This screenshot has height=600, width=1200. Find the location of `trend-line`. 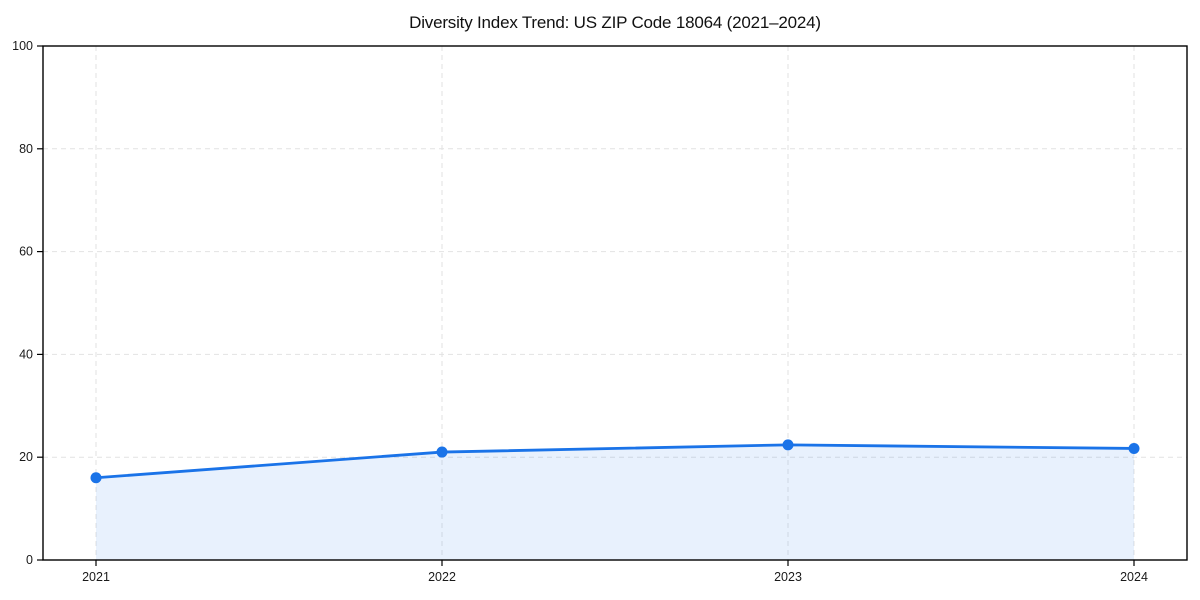

trend-line is located at coordinates (615, 461).